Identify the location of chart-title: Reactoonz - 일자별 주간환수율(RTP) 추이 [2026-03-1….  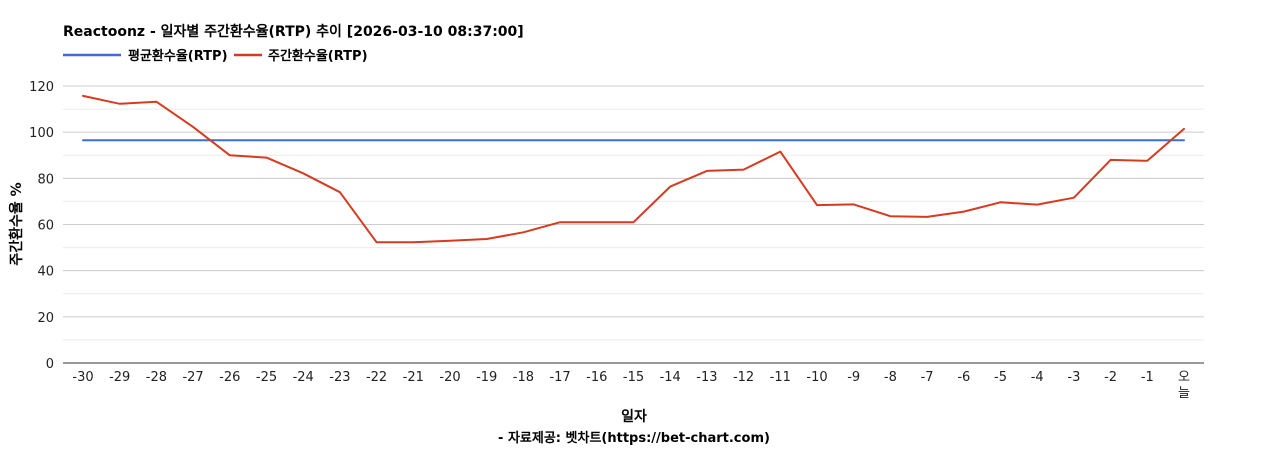
(293, 31).